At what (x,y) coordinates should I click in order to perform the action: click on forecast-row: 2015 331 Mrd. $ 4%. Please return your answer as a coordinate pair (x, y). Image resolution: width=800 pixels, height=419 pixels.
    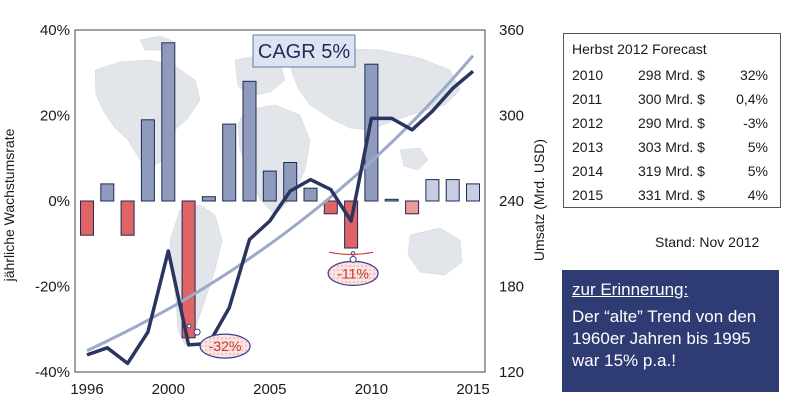
    Looking at the image, I should click on (672, 197).